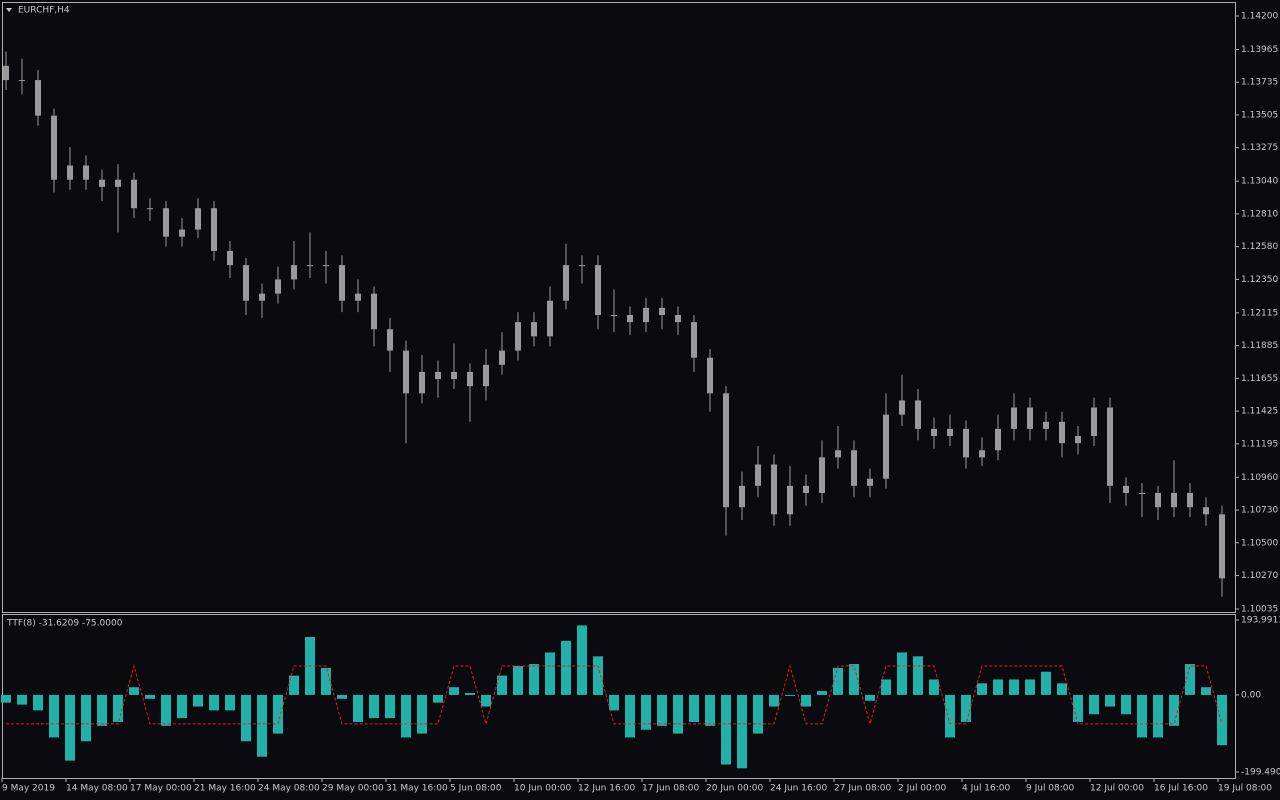 This screenshot has width=1280, height=800. What do you see at coordinates (922, 789) in the screenshot?
I see `x-tick-label: 2 Jul 00:00` at bounding box center [922, 789].